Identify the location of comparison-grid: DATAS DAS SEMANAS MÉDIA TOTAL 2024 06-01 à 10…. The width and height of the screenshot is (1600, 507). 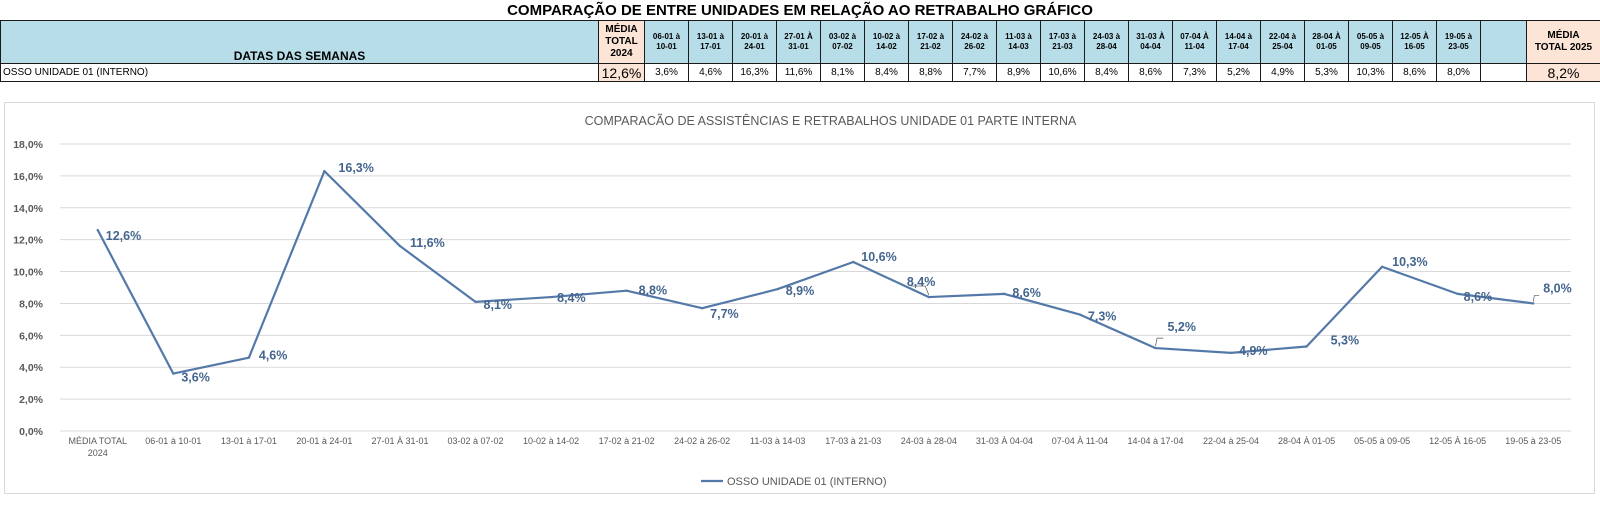
(800, 51).